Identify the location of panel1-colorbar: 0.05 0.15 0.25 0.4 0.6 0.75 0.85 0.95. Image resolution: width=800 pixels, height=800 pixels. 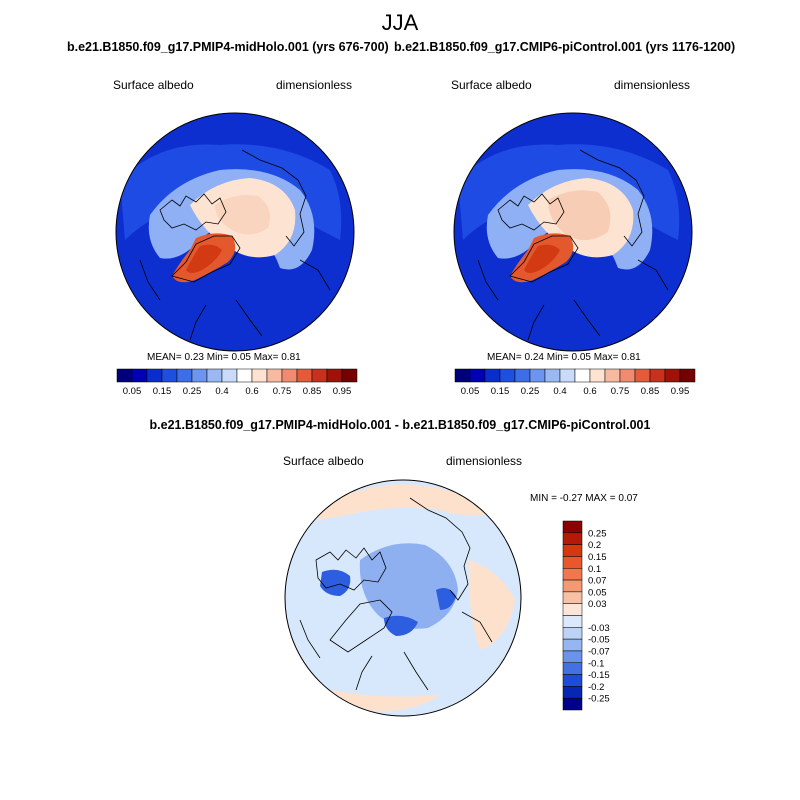
(237, 382).